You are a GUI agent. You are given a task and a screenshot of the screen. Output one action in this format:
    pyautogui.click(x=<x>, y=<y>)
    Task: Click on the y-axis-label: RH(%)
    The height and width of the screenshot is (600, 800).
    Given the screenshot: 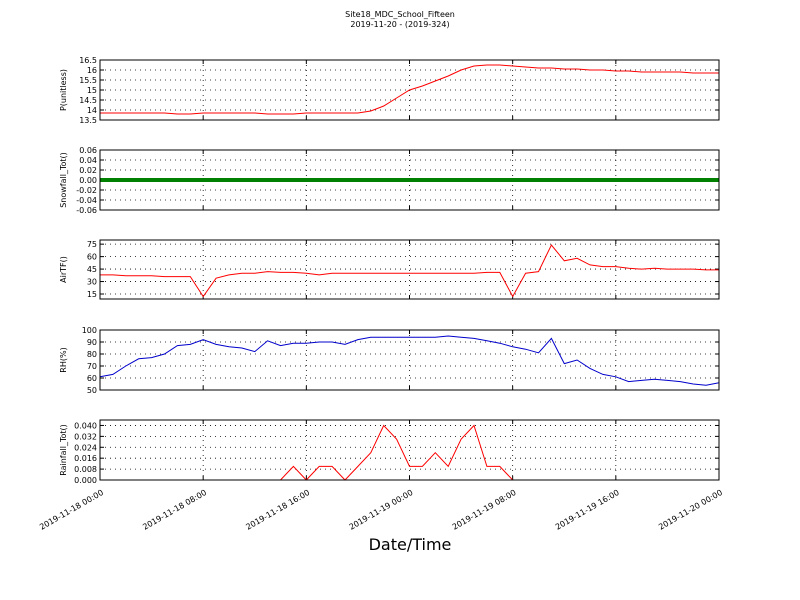 What is the action you would take?
    pyautogui.click(x=63, y=359)
    